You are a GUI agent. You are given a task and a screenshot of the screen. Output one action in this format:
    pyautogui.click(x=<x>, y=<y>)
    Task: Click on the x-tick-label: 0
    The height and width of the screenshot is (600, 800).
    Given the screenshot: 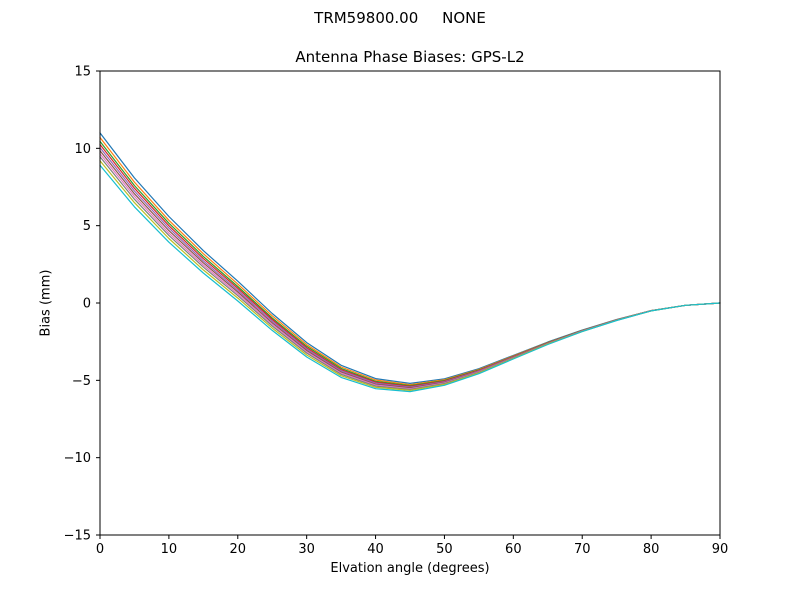 What is the action you would take?
    pyautogui.click(x=100, y=549)
    